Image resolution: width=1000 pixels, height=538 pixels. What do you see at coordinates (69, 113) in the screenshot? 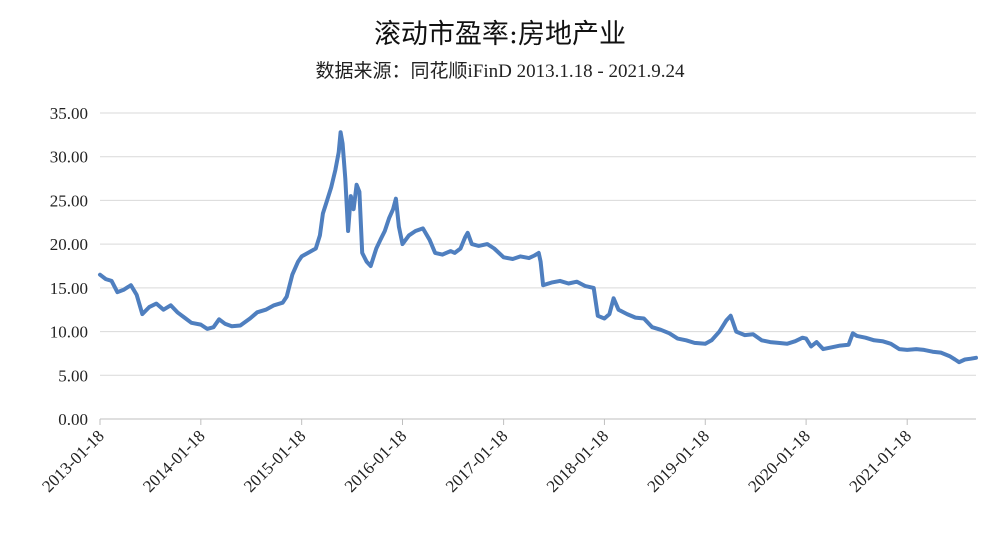
I see `y-tick-label: 35.00` at bounding box center [69, 113].